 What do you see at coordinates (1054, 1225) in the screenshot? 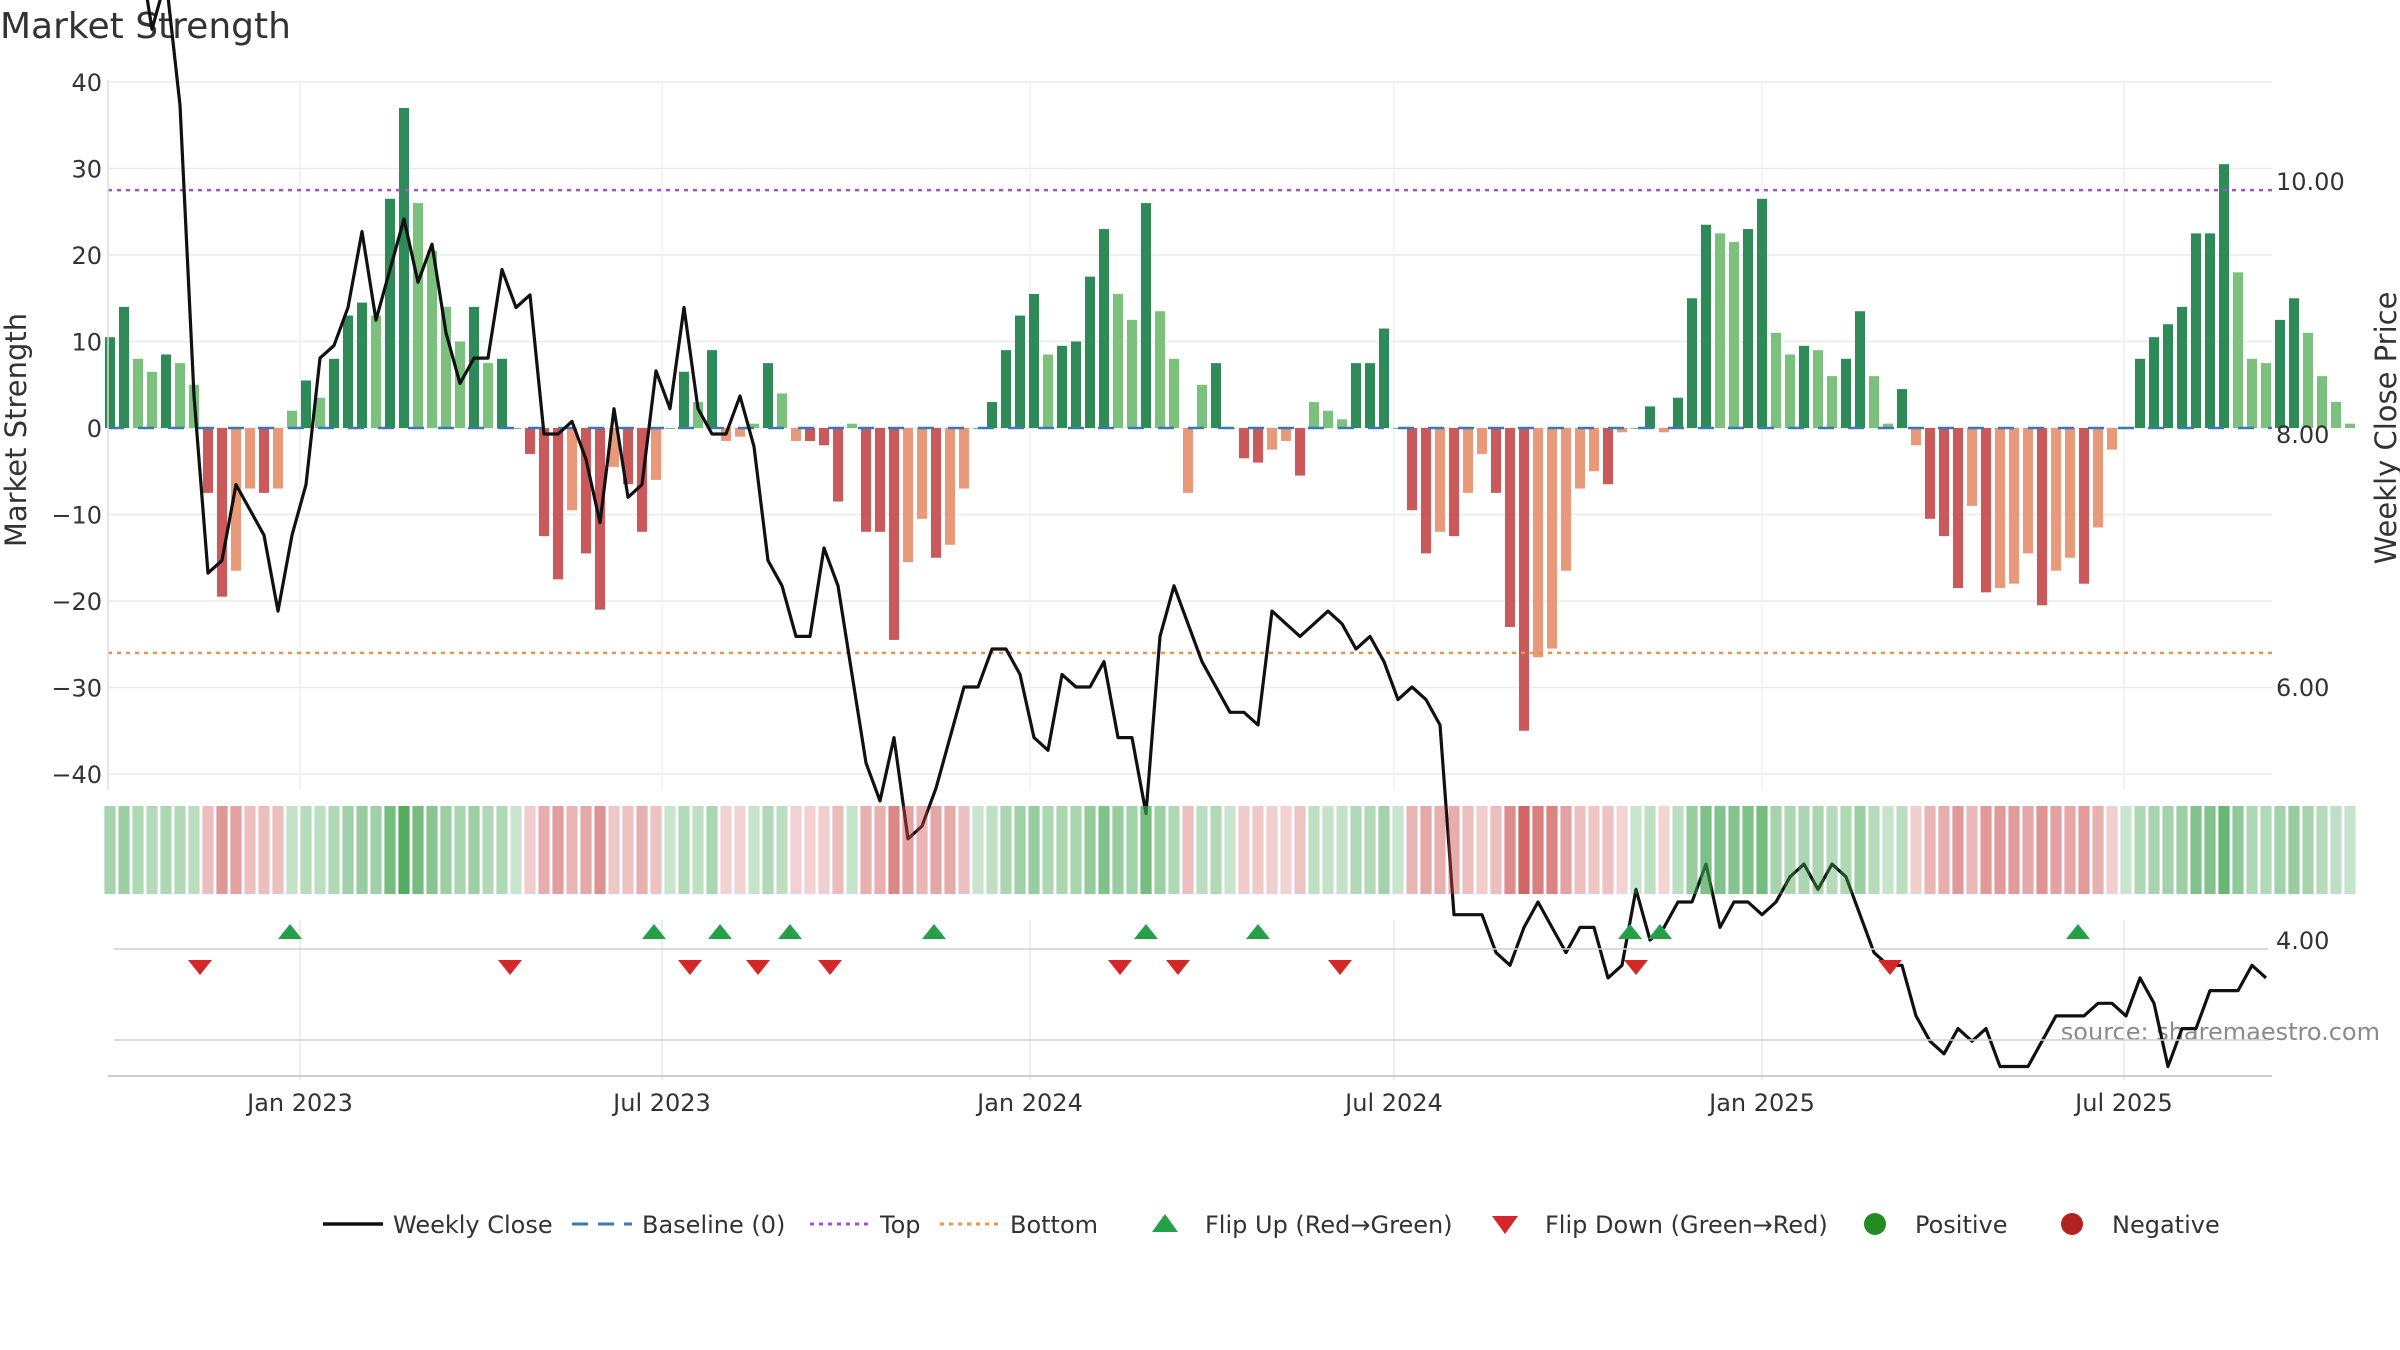
I see `legend-label: Bottom` at bounding box center [1054, 1225].